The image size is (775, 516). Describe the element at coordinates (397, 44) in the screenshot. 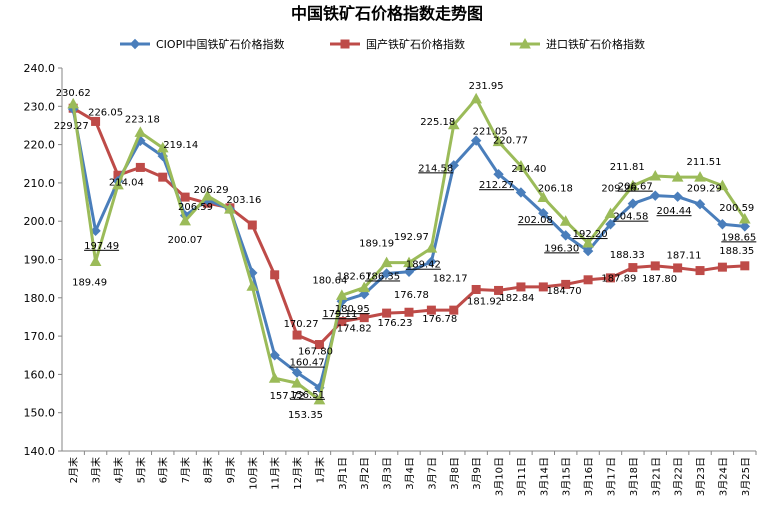

I see `legend-item: 国产铁矿石价格指数` at that location.